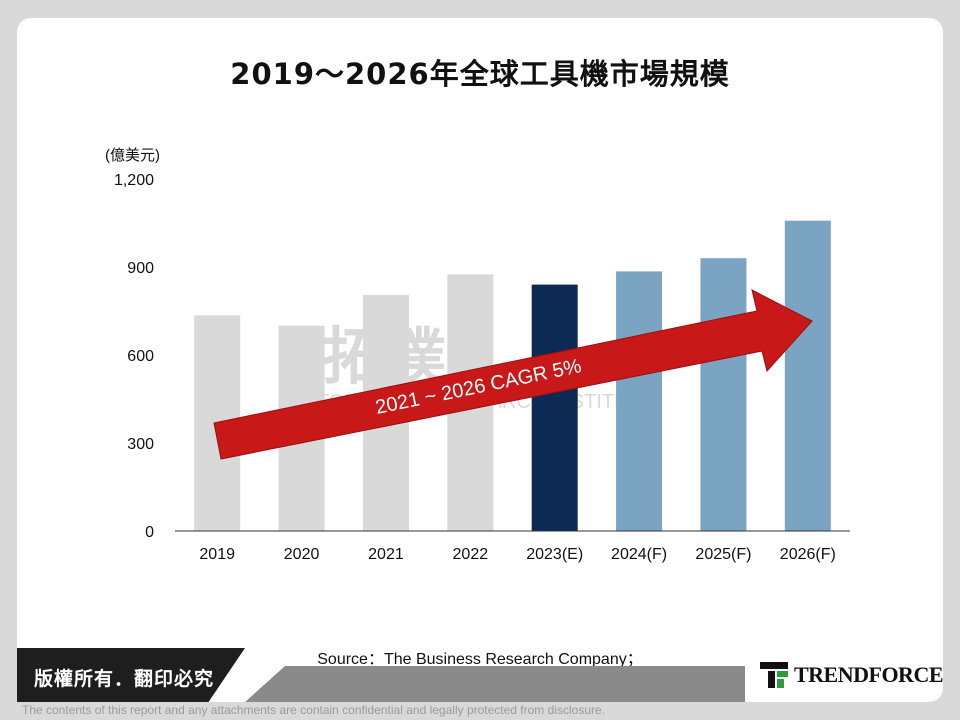  What do you see at coordinates (140, 444) in the screenshot?
I see `y-tick-label: 300` at bounding box center [140, 444].